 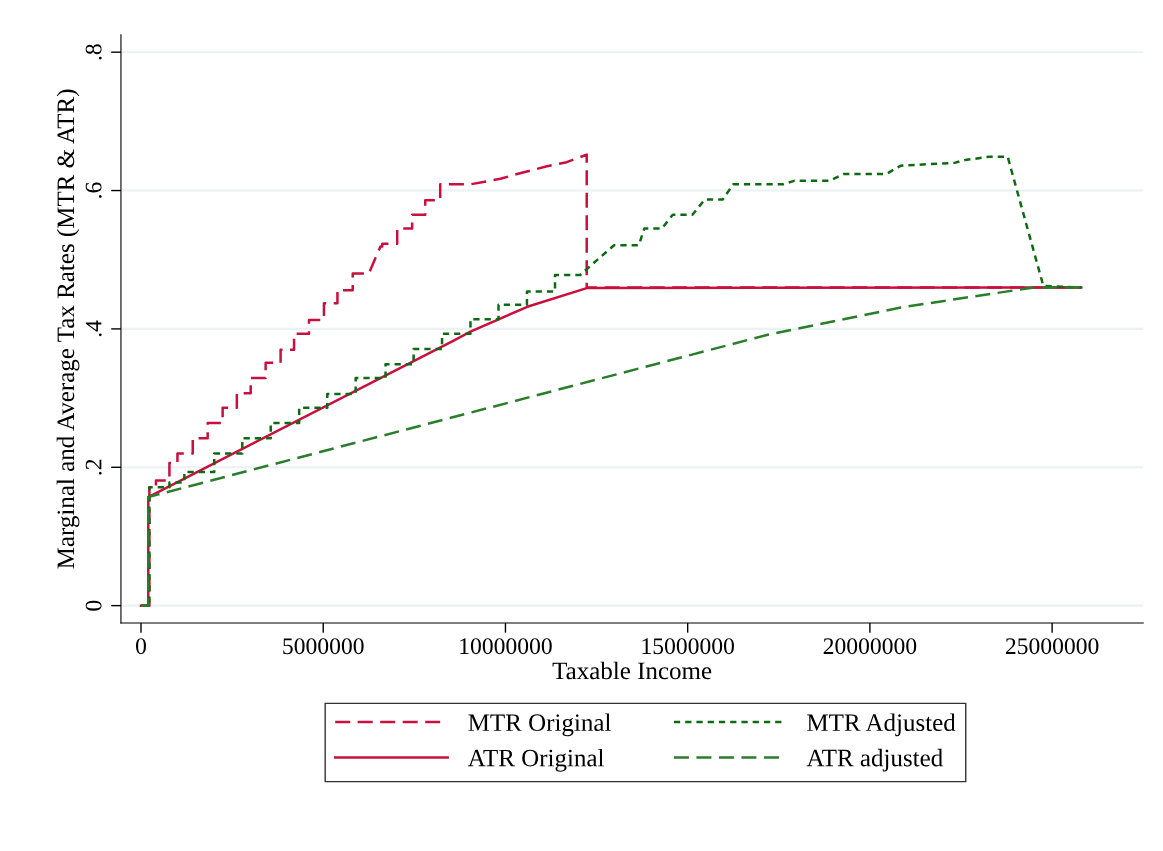 What do you see at coordinates (93, 328) in the screenshot?
I see `y-tick-label: .4` at bounding box center [93, 328].